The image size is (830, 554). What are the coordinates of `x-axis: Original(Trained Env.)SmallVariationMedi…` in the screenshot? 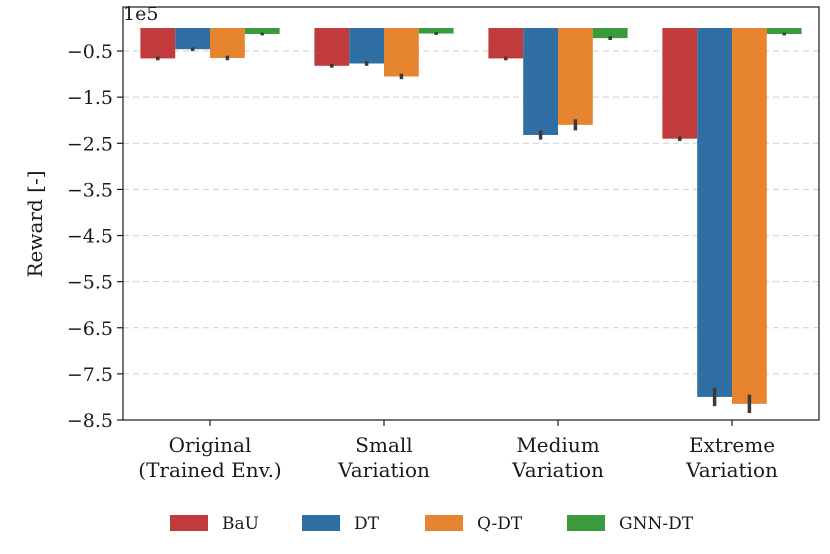 It's located at (458, 451).